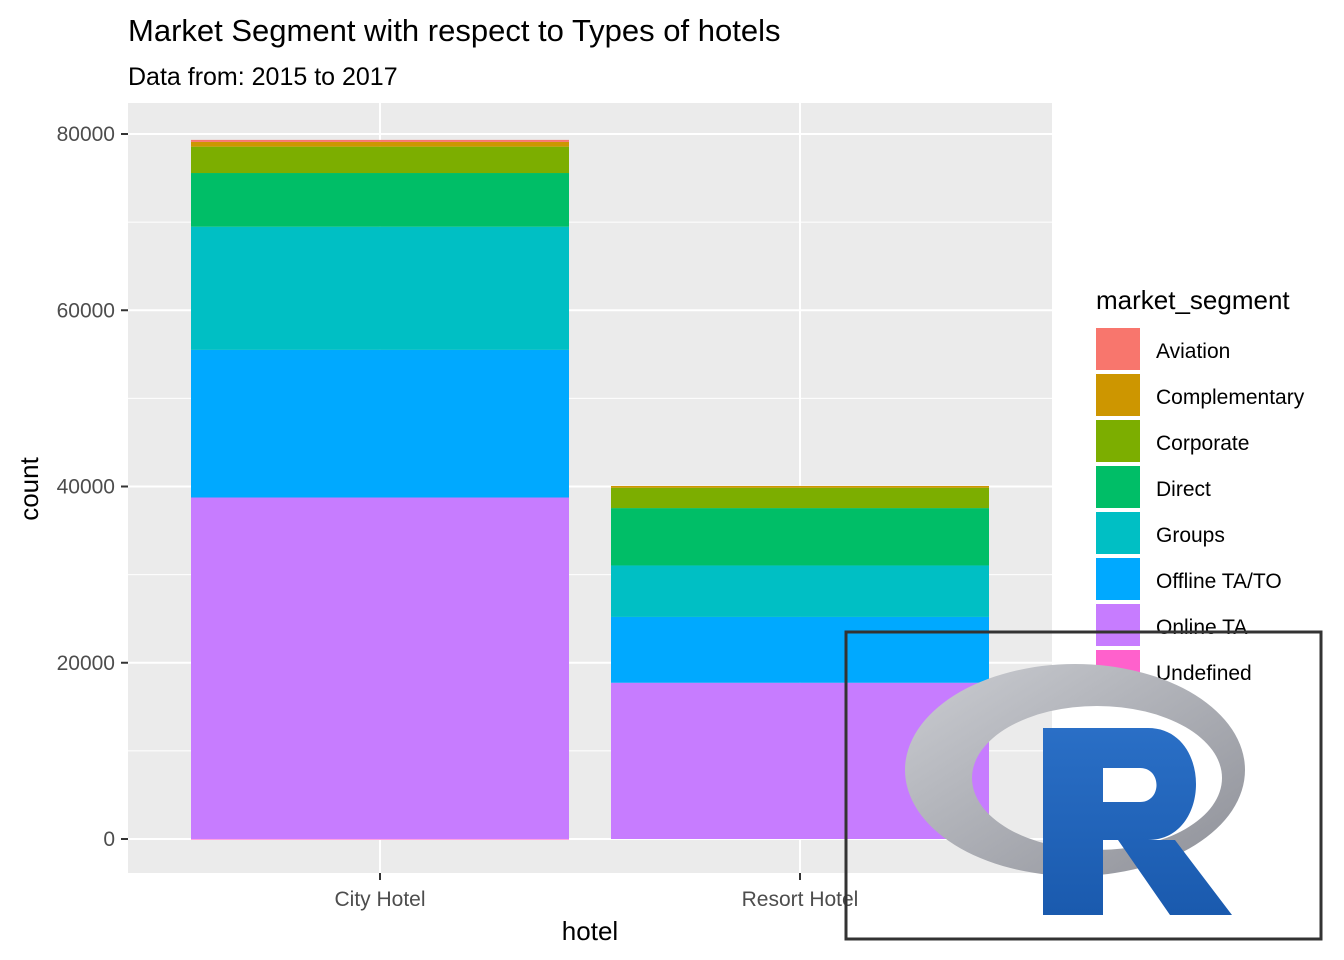 The height and width of the screenshot is (960, 1344). I want to click on logo-letter-r, so click(1137, 821).